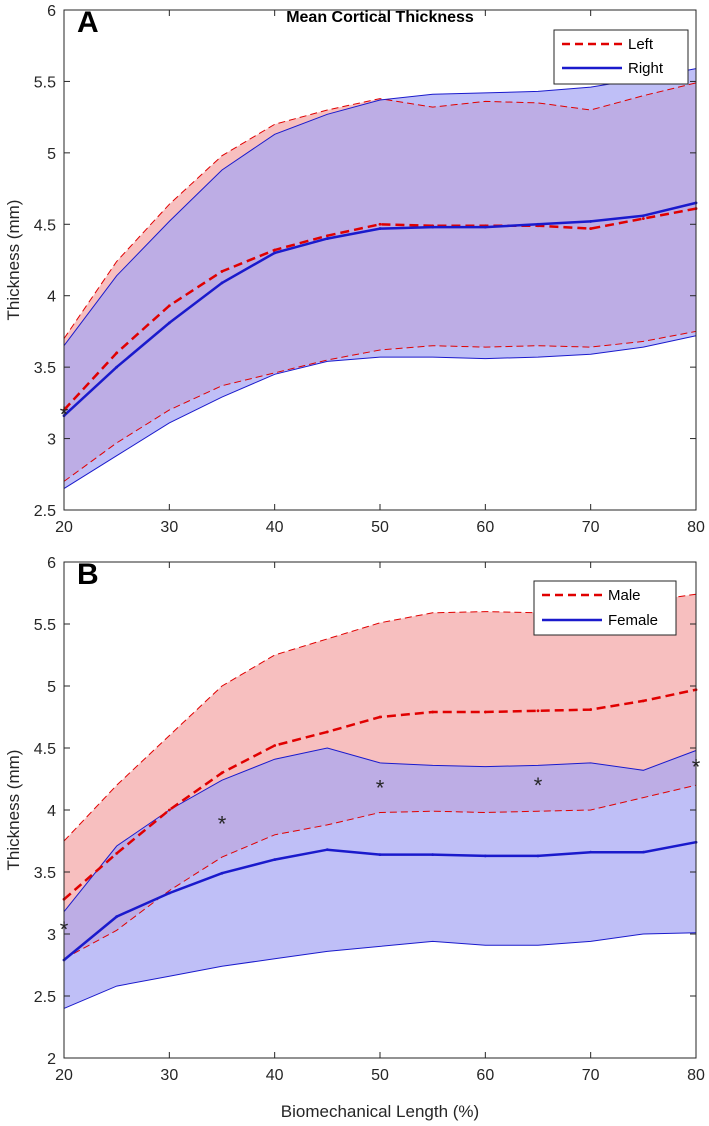 This screenshot has width=709, height=1126. What do you see at coordinates (51, 1059) in the screenshot?
I see `y-tick-label: 2` at bounding box center [51, 1059].